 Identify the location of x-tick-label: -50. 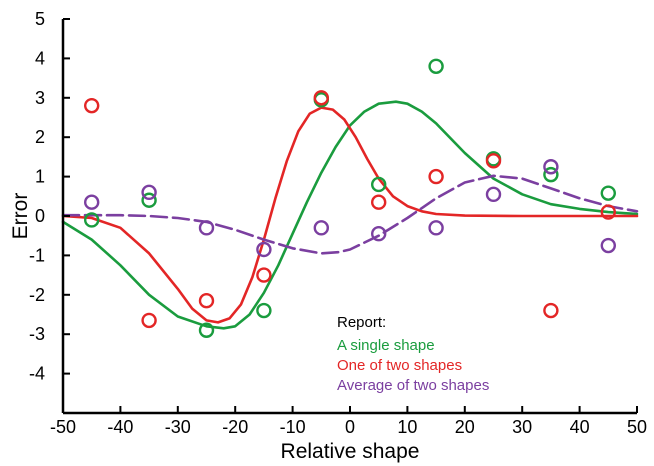
(63, 427).